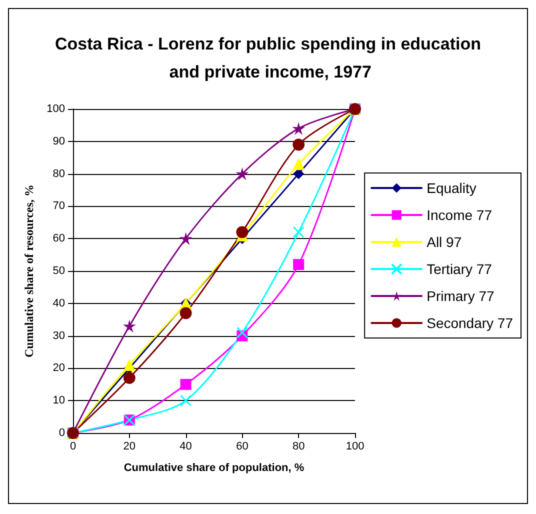 This screenshot has height=514, width=536. I want to click on x-tick-label: 40, so click(186, 446).